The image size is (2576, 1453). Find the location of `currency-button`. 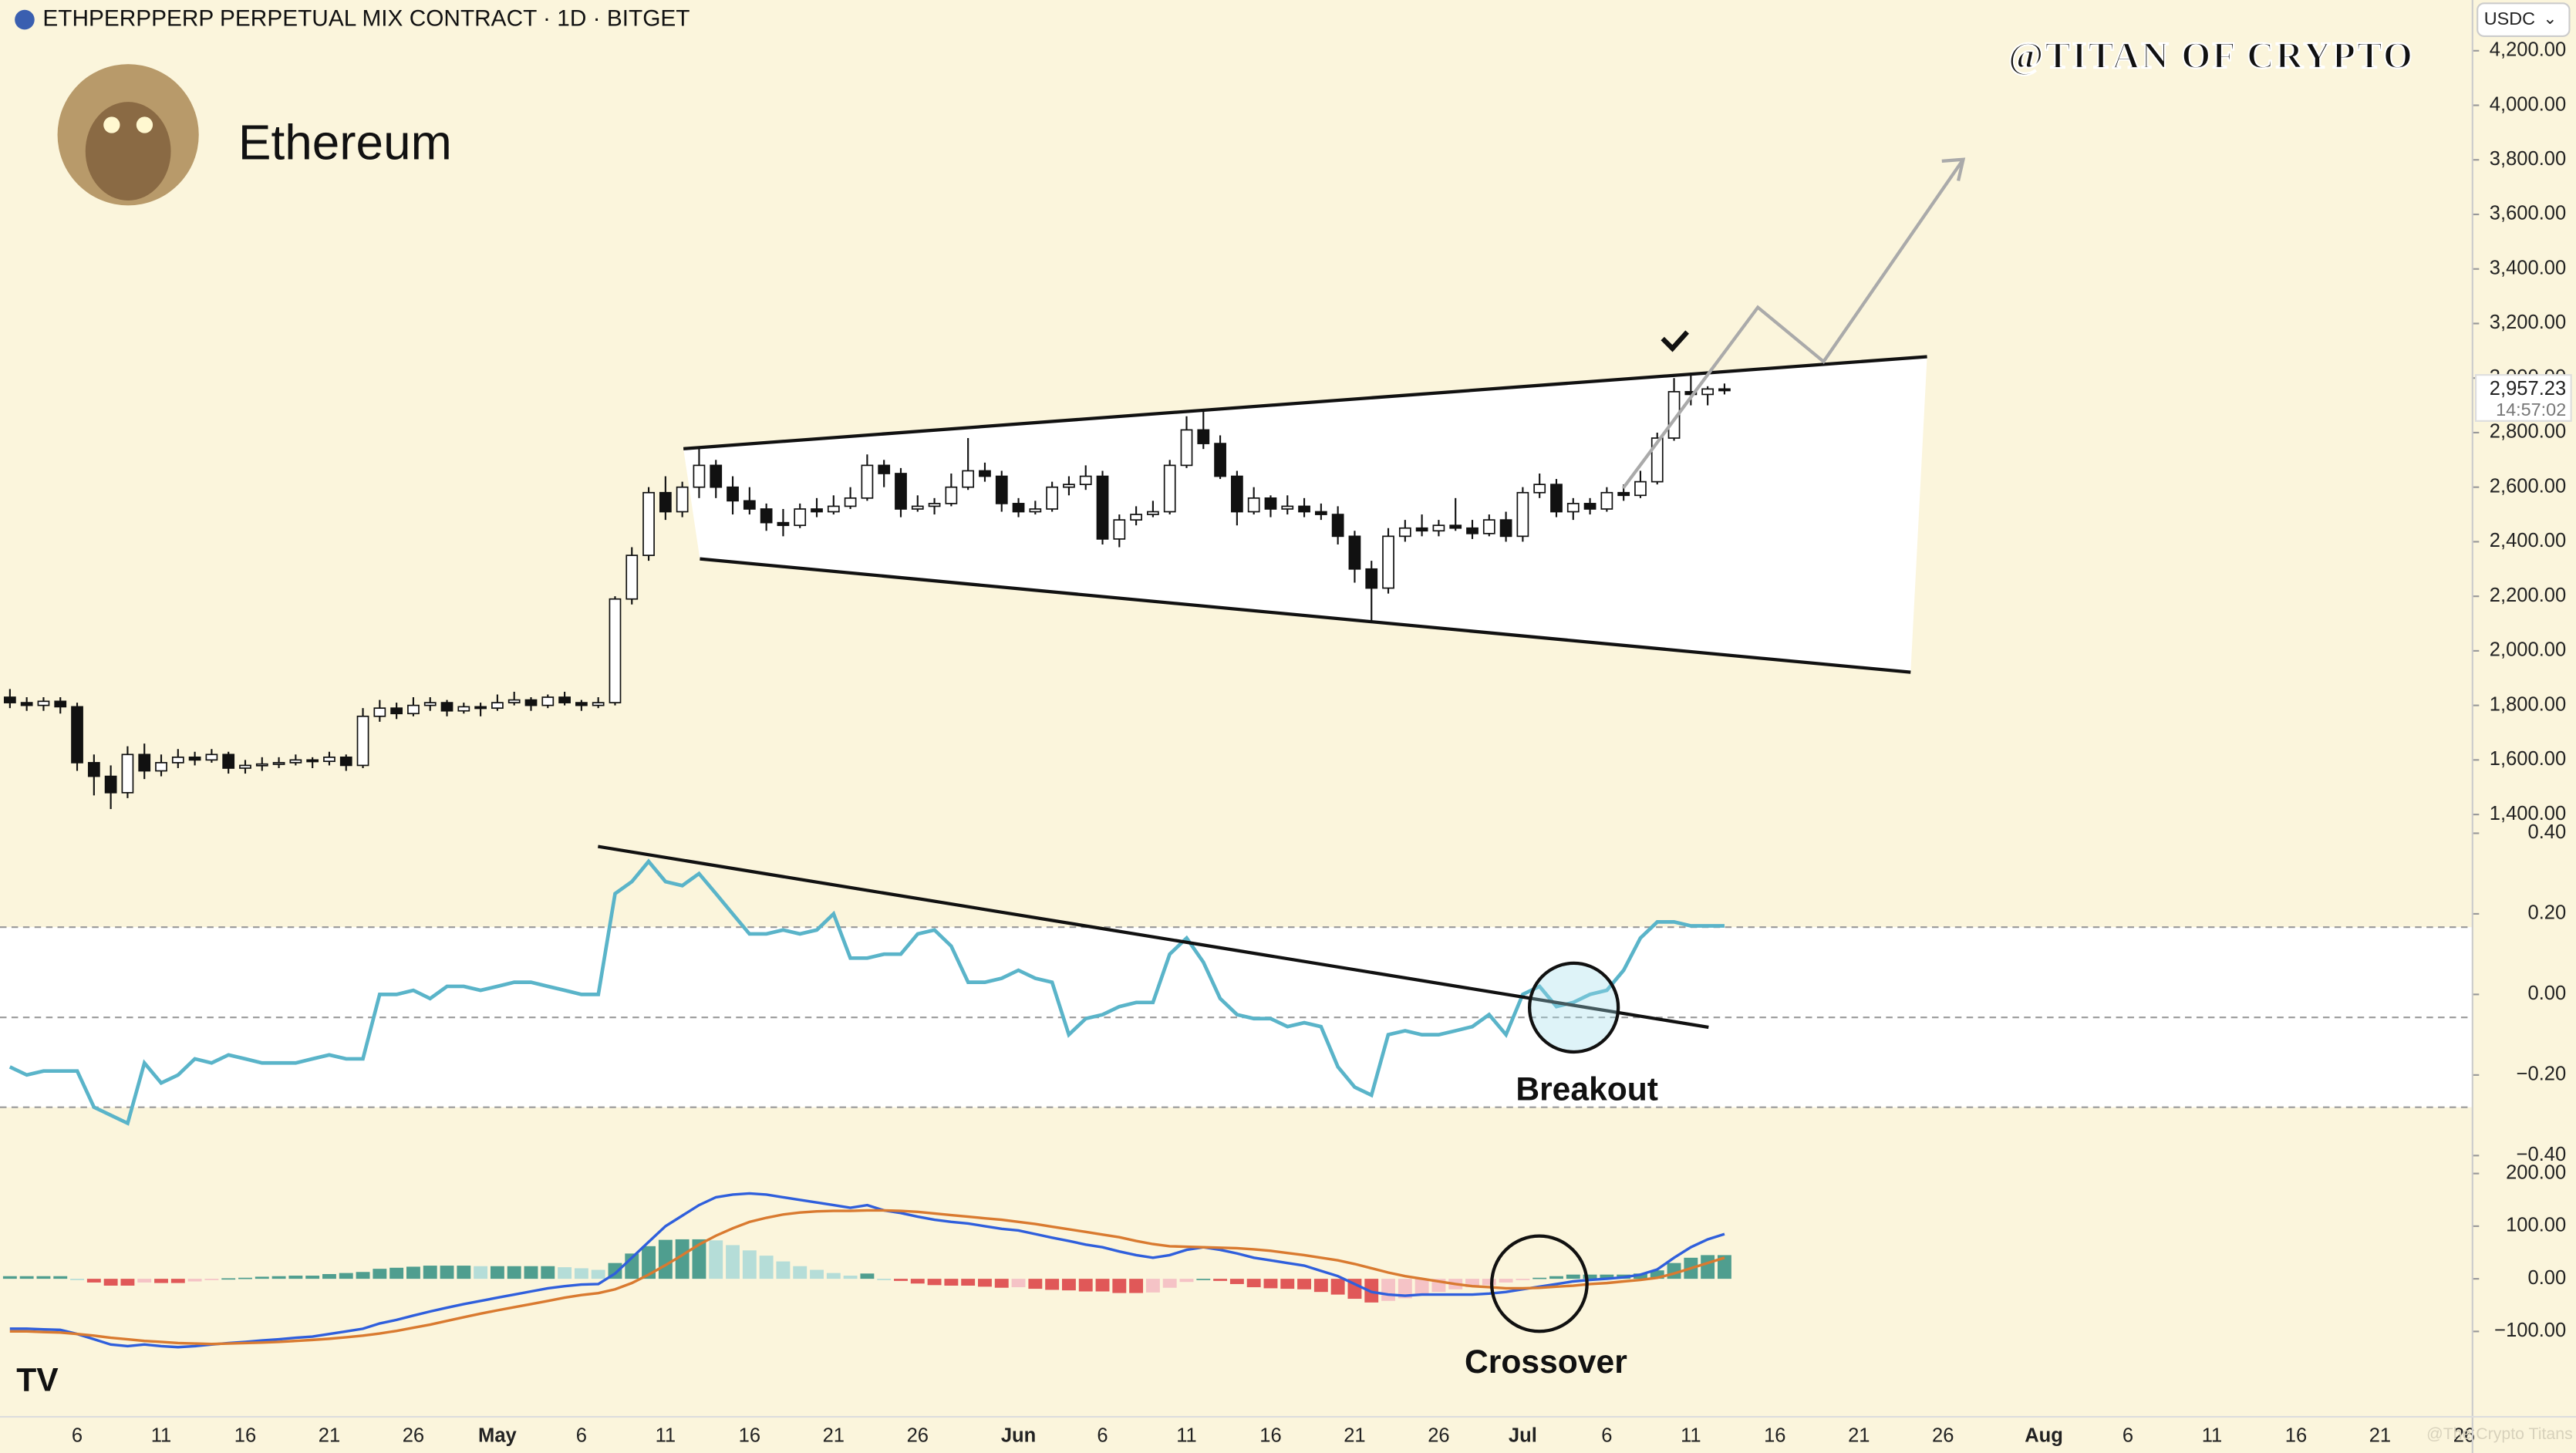

currency-button is located at coordinates (2524, 19).